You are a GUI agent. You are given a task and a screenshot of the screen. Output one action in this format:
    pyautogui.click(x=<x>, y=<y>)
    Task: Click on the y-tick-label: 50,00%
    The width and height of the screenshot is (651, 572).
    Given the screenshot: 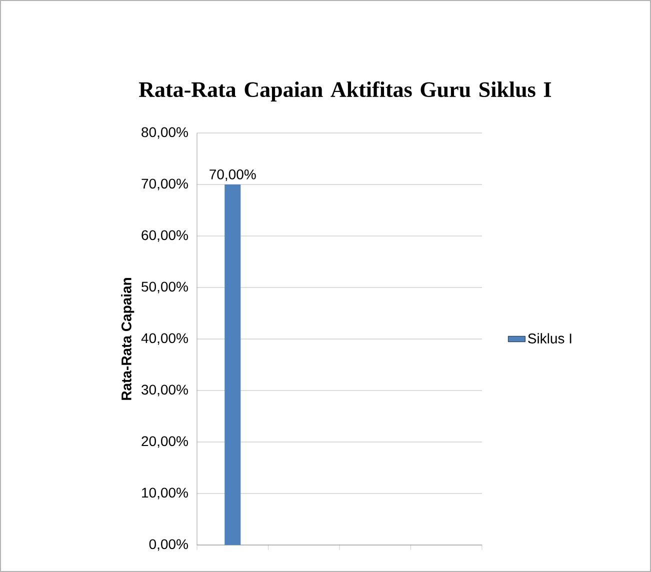 What is the action you would take?
    pyautogui.click(x=165, y=288)
    